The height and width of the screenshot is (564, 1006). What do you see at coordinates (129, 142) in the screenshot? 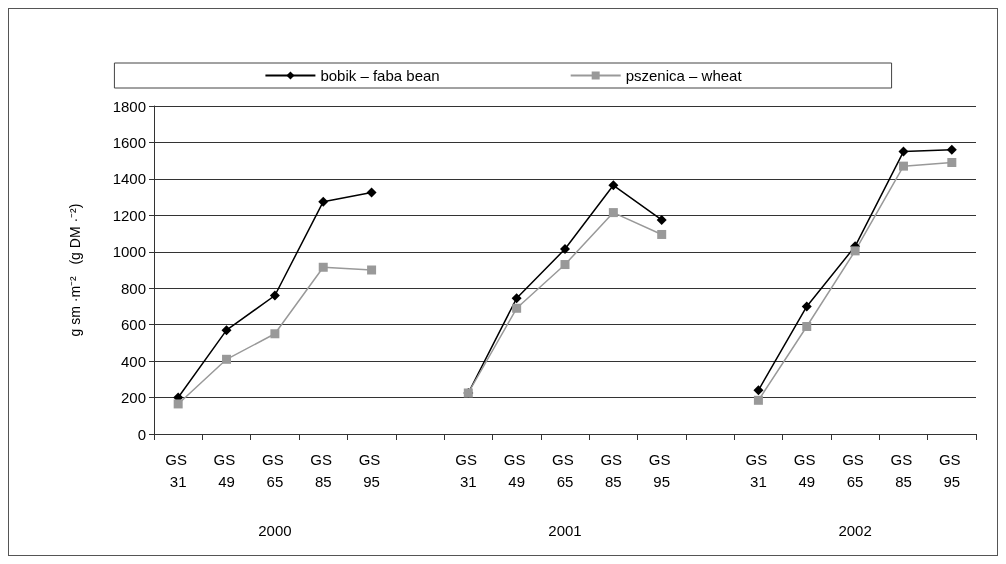
I see `y-tick-label: 1600` at bounding box center [129, 142].